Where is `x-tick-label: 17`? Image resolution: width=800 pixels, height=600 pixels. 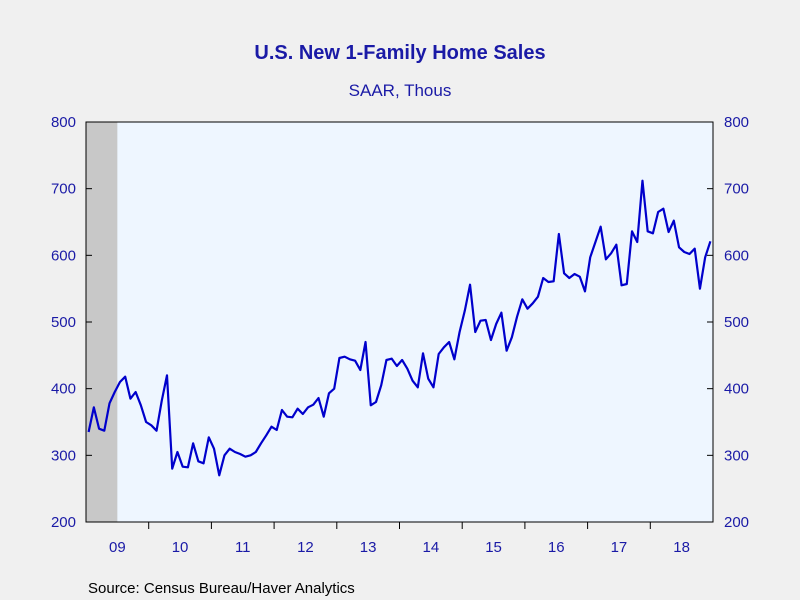
x-tick-label: 17 is located at coordinates (619, 547).